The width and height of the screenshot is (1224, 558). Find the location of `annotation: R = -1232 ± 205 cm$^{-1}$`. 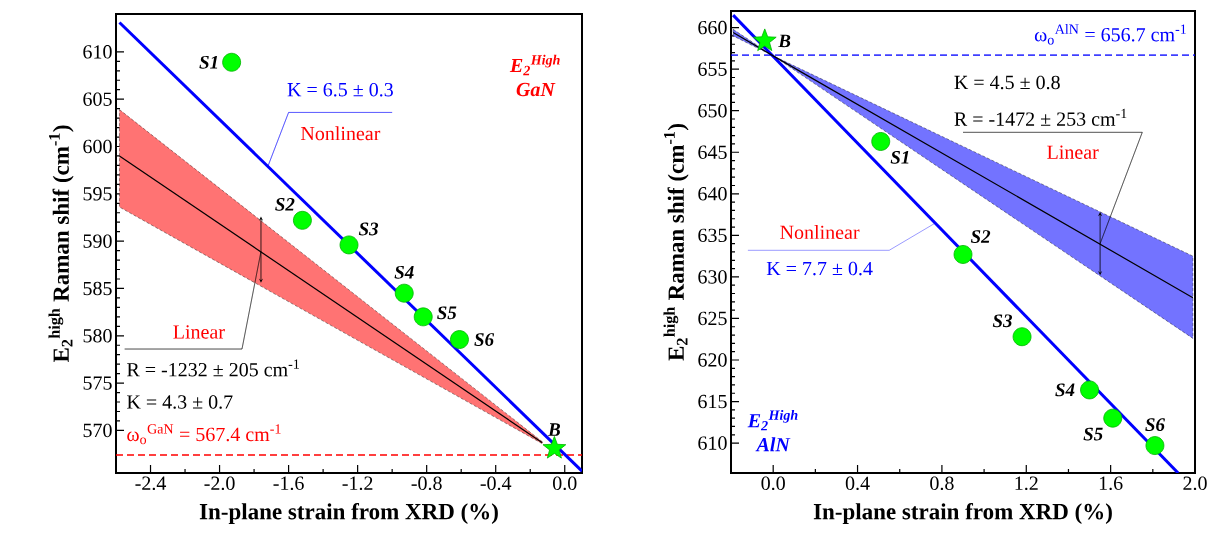

annotation: R = -1232 ± 205 cm$^{-1}$ is located at coordinates (213, 368).